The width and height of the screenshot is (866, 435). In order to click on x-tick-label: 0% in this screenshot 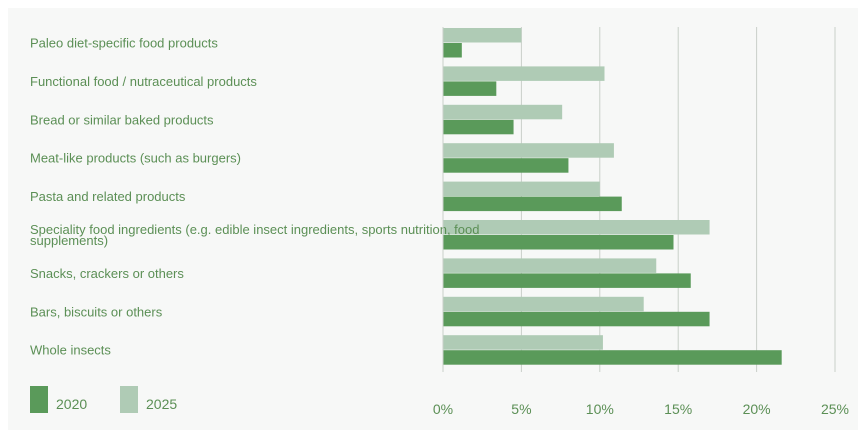, I will do `click(443, 409)`.